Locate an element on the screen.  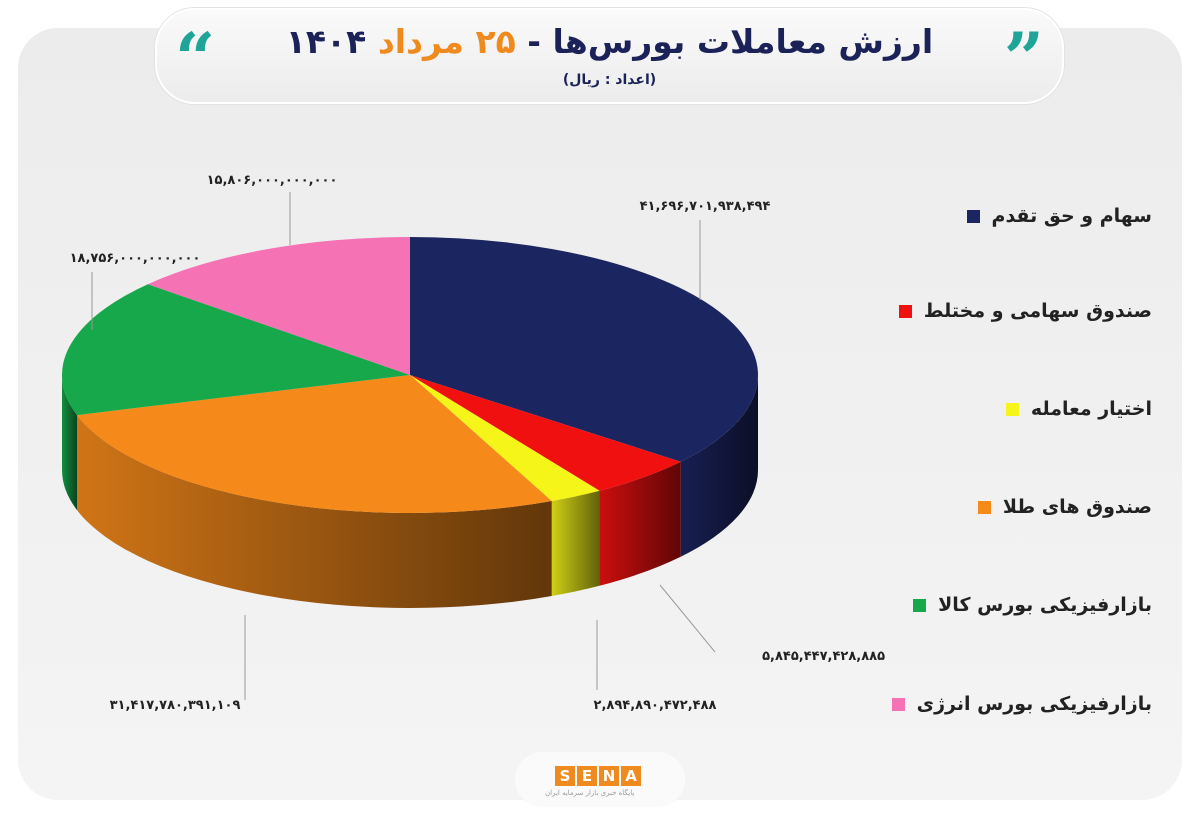
title-year: ۱۴۰۴ is located at coordinates (326, 41).